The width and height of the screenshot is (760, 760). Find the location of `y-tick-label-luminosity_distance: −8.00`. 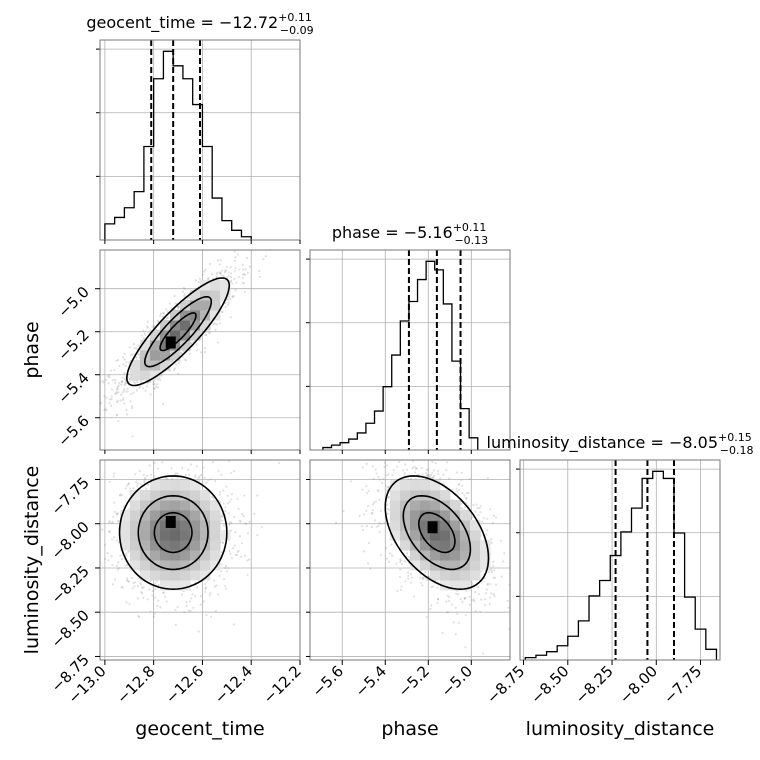

y-tick-label-luminosity_distance: −8.00 is located at coordinates (70, 540).